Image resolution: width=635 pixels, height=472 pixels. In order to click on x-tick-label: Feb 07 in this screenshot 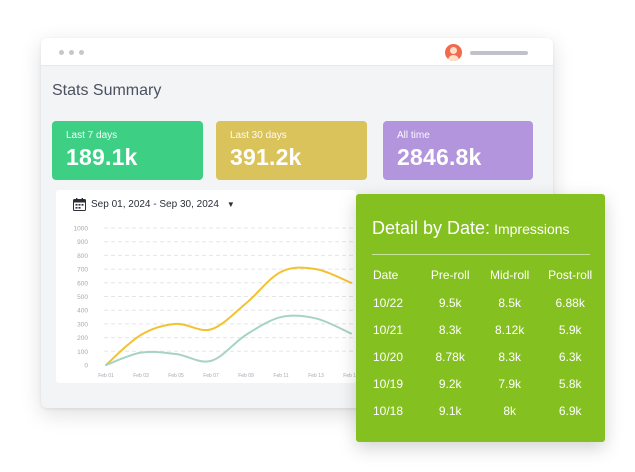, I will do `click(211, 376)`.